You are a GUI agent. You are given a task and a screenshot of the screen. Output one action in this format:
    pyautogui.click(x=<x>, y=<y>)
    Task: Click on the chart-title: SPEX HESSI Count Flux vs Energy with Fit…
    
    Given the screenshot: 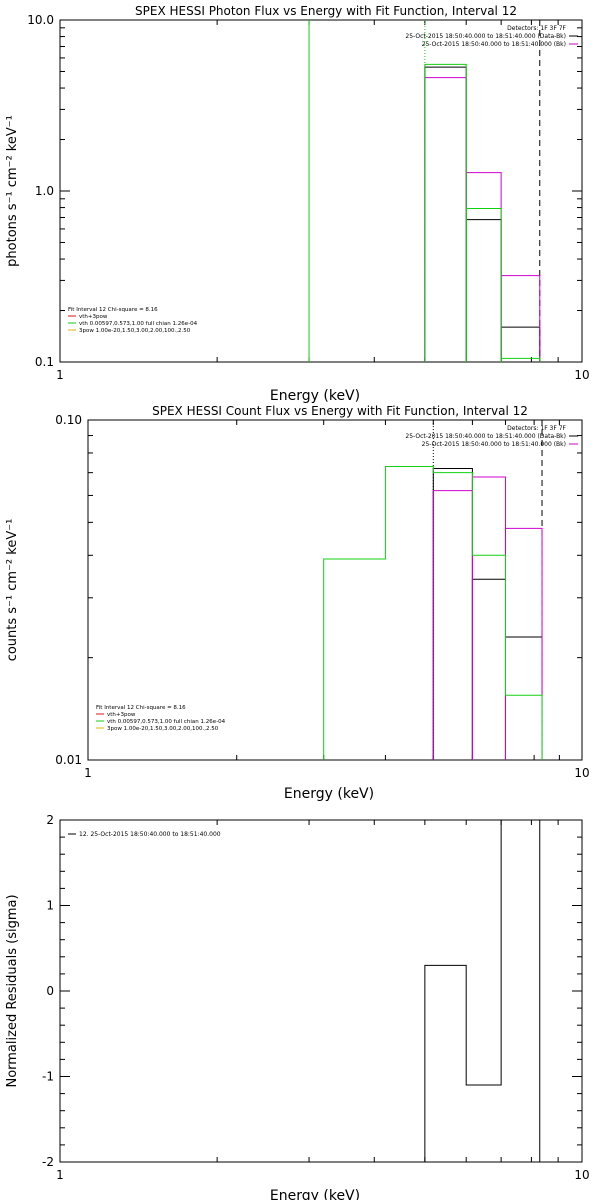 What is the action you would take?
    pyautogui.click(x=340, y=411)
    